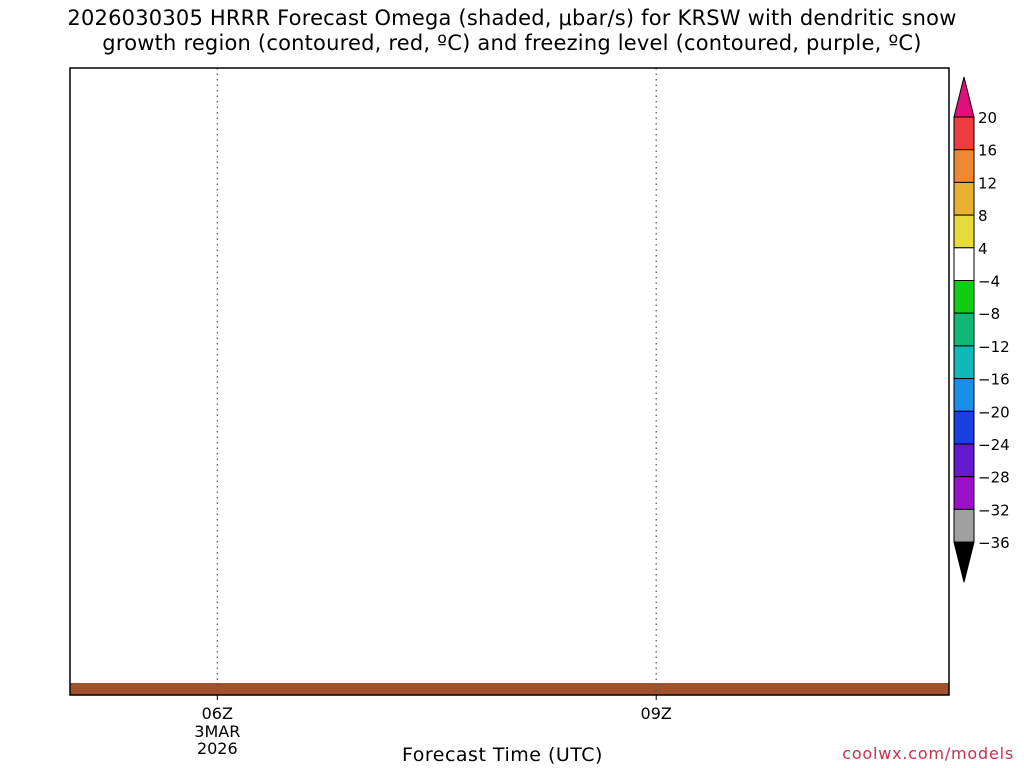  I want to click on credit-text: coolwx.com/models, so click(928, 753).